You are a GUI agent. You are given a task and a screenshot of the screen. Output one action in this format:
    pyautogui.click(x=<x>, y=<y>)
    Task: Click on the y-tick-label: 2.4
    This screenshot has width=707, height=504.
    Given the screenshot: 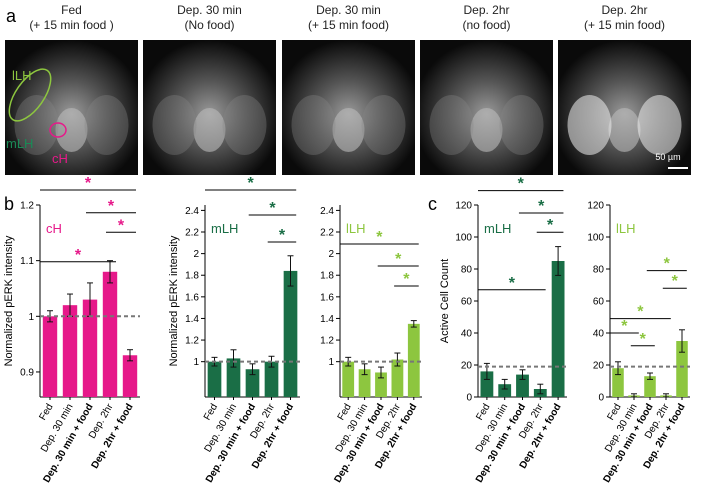 What is the action you would take?
    pyautogui.click(x=327, y=211)
    